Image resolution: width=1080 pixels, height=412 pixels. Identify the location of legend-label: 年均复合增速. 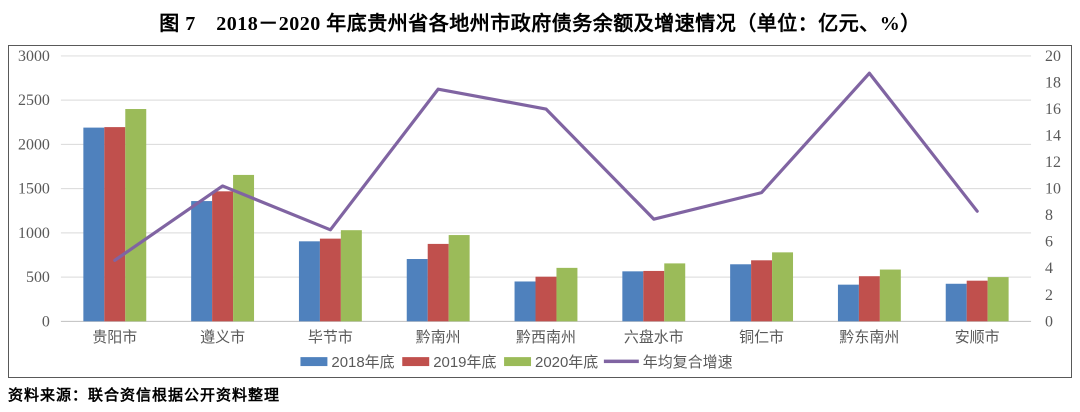
(688, 362).